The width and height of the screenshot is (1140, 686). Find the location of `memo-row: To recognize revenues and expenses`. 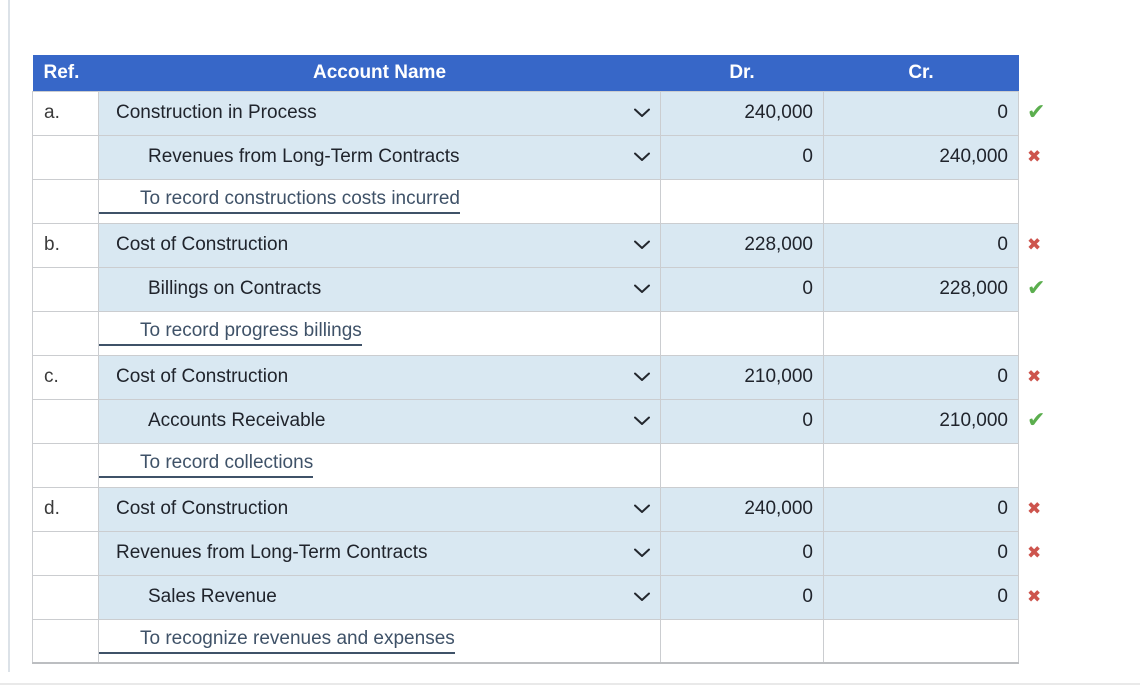

memo-row: To recognize revenues and expenses is located at coordinates (546, 641).